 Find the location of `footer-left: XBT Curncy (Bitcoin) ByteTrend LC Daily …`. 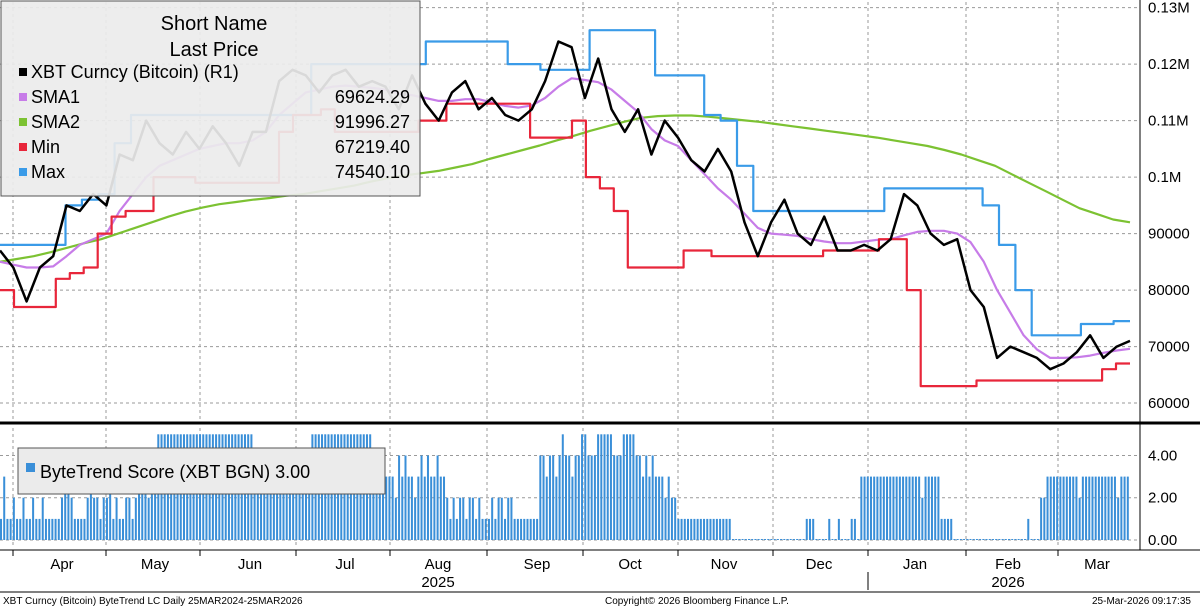

footer-left: XBT Curncy (Bitcoin) ByteTrend LC Daily … is located at coordinates (153, 601).